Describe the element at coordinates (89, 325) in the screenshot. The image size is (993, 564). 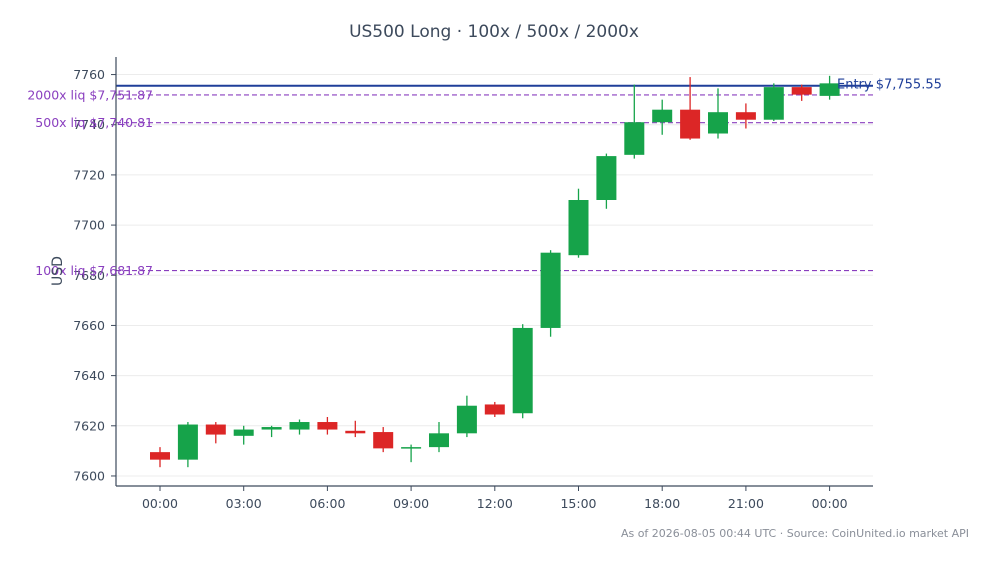
I see `y-tick-label: 7660` at that location.